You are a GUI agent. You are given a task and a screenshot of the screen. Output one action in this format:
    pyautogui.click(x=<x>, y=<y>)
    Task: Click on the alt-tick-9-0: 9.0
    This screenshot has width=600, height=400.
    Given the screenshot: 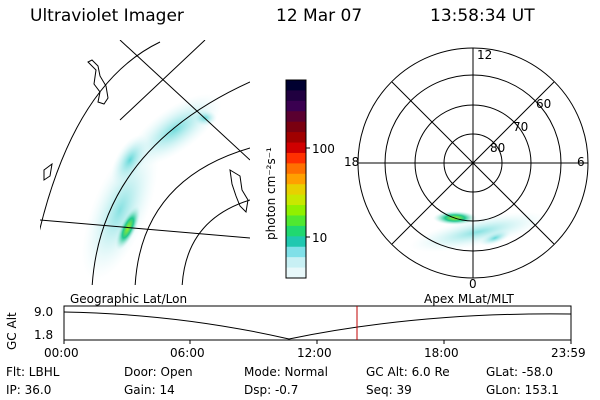 What is the action you would take?
    pyautogui.click(x=44, y=312)
    